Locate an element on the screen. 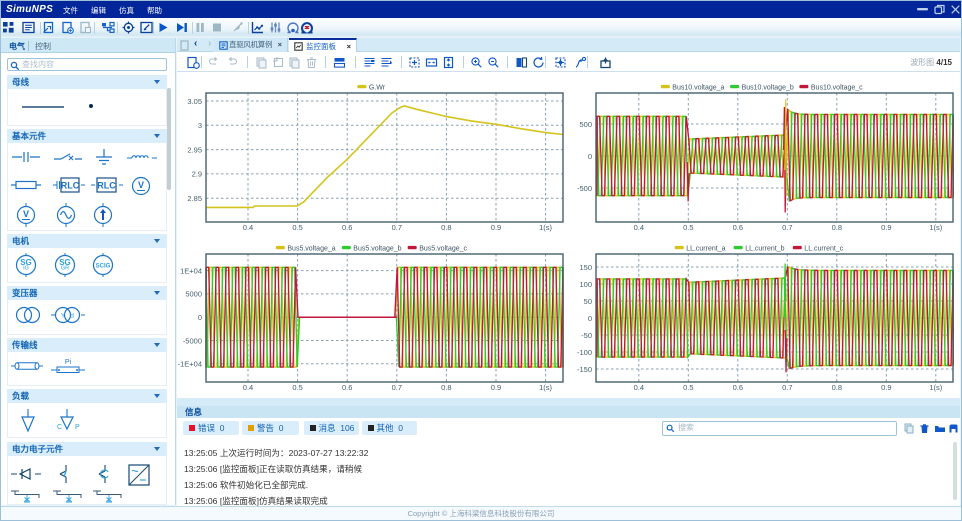 This screenshot has width=962, height=521. svg-text: 5000 is located at coordinates (193, 294).